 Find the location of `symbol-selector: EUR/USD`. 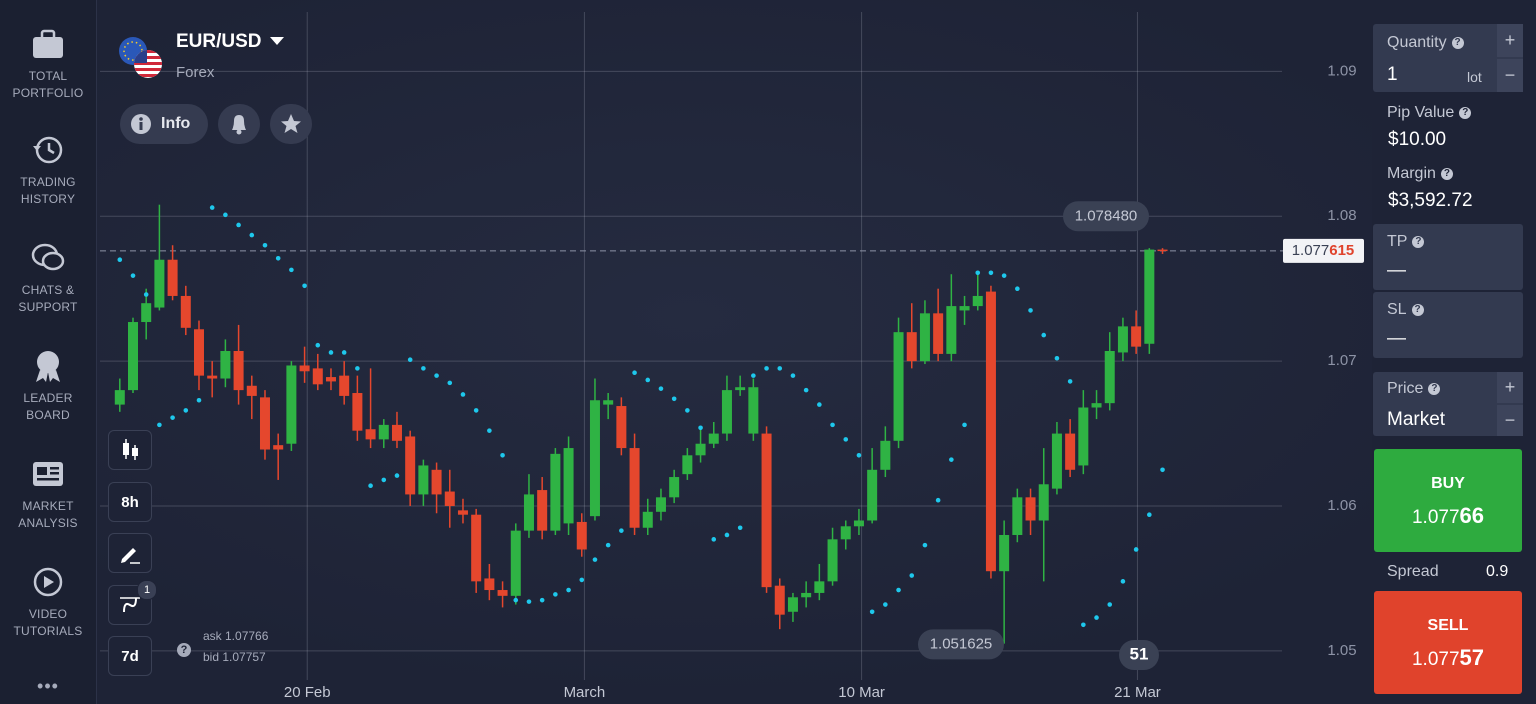

symbol-selector: EUR/USD is located at coordinates (231, 42).